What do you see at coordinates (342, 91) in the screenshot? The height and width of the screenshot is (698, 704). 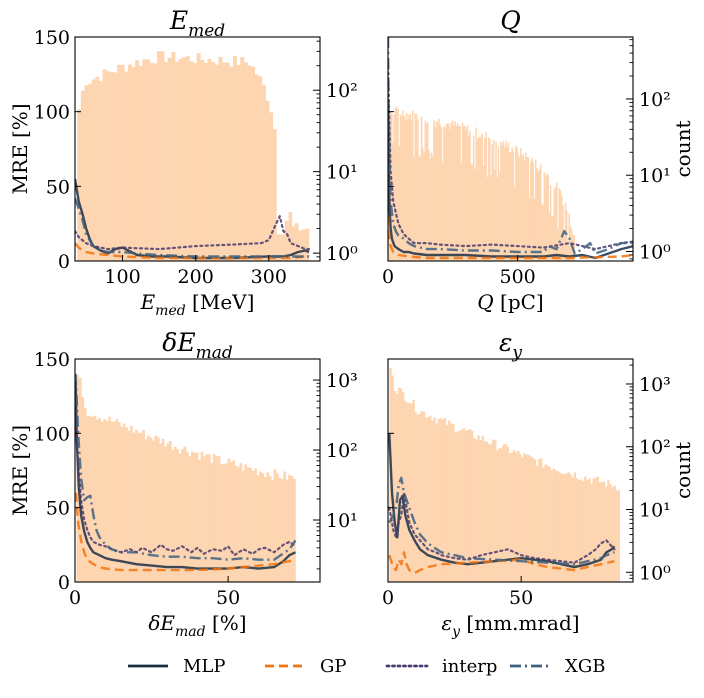 I see `count-tick-label: 10²` at bounding box center [342, 91].